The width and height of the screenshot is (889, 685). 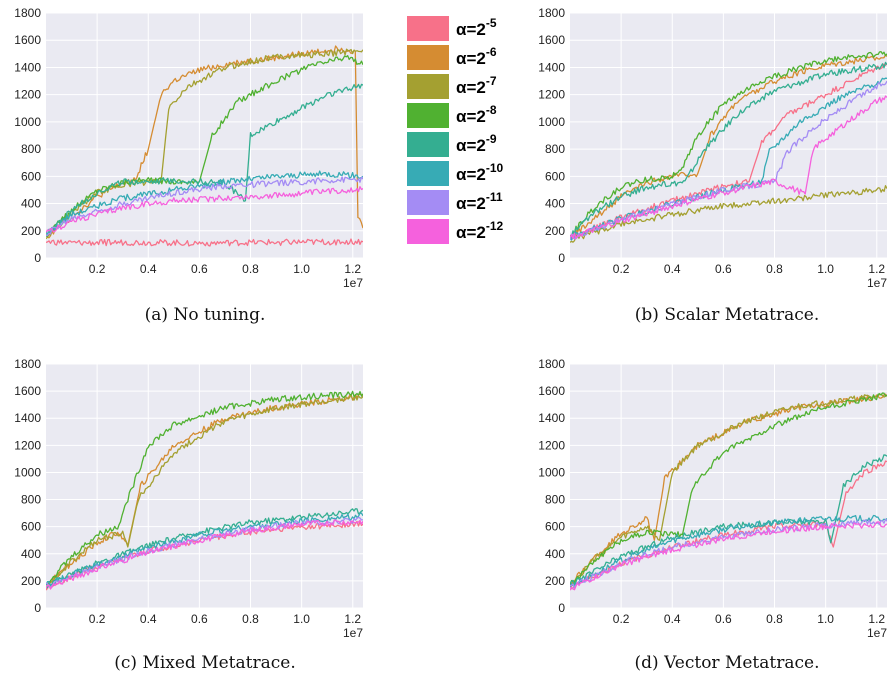 I want to click on legend-label: α=2-6, so click(x=476, y=56).